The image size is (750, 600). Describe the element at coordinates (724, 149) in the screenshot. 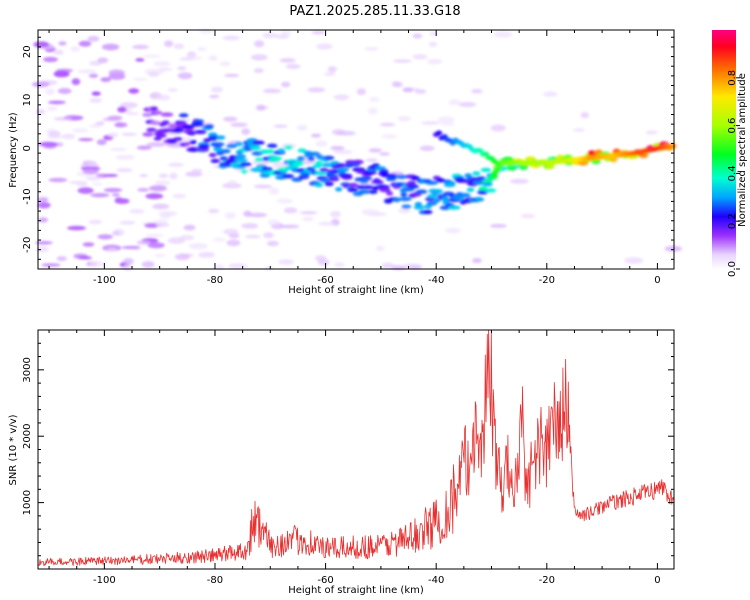

I see `colorbar-swatch` at that location.